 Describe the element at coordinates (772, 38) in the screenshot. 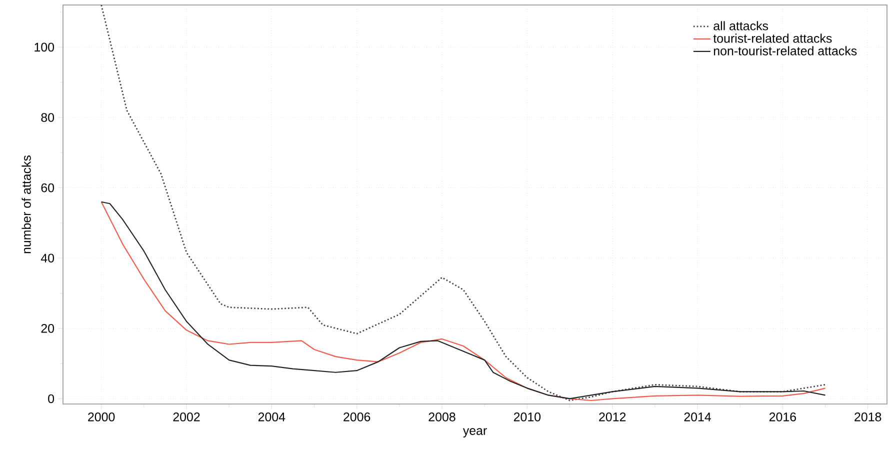

I see `legend-label: tourist-related attacks` at that location.